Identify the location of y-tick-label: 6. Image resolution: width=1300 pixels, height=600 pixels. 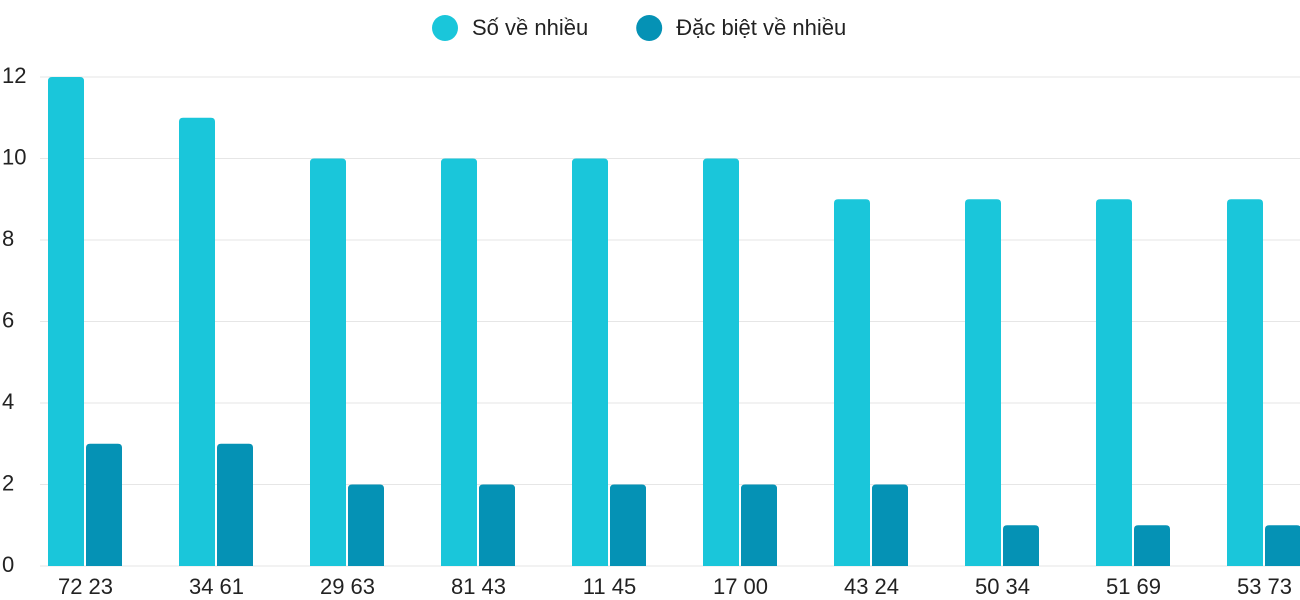
(8, 319).